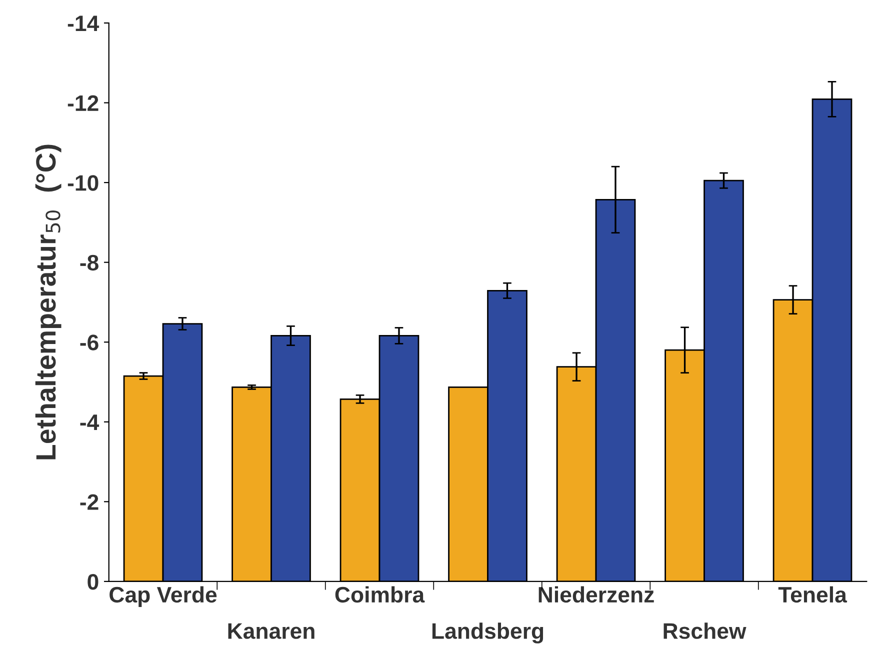  What do you see at coordinates (83, 103) in the screenshot?
I see `y-tick-label: -12` at bounding box center [83, 103].